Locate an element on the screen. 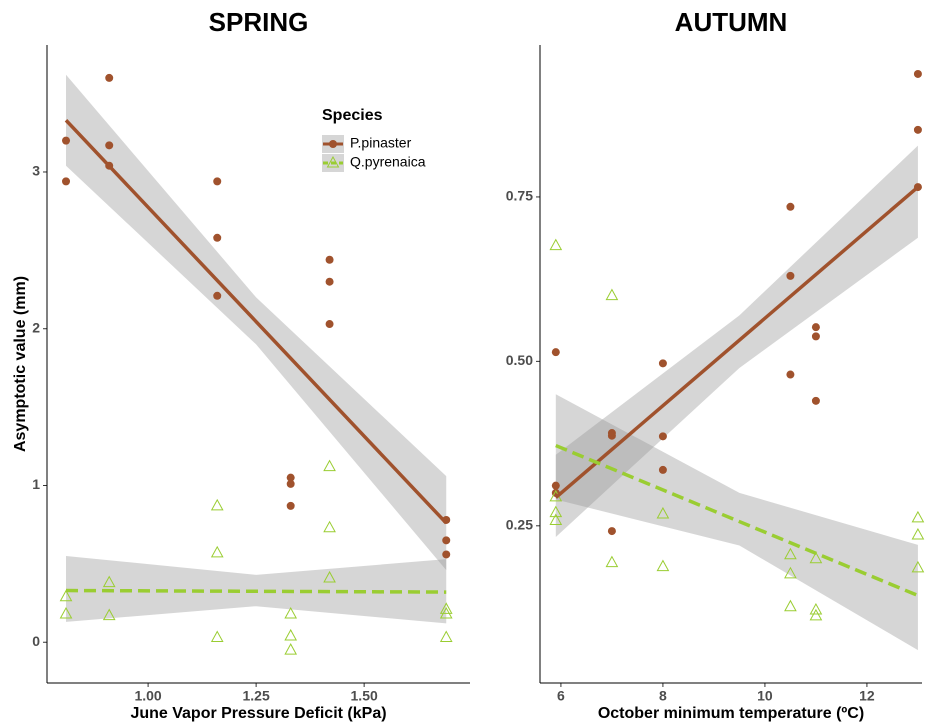 Image resolution: width=925 pixels, height=724 pixels. confidence-band is located at coordinates (736, 522).